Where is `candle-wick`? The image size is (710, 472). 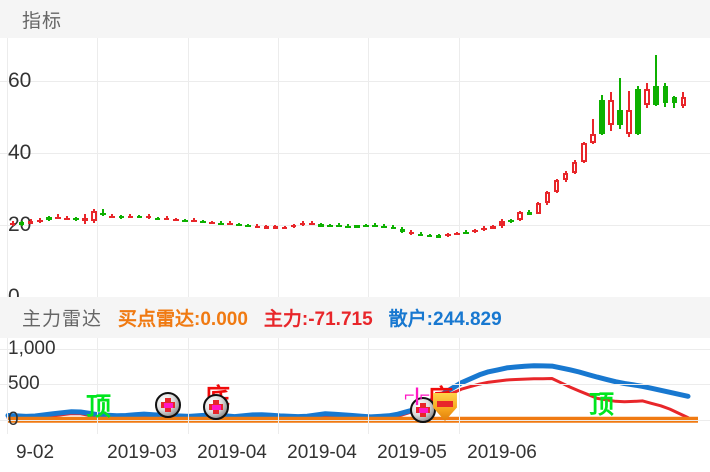
candle-wick is located at coordinates (656, 81).